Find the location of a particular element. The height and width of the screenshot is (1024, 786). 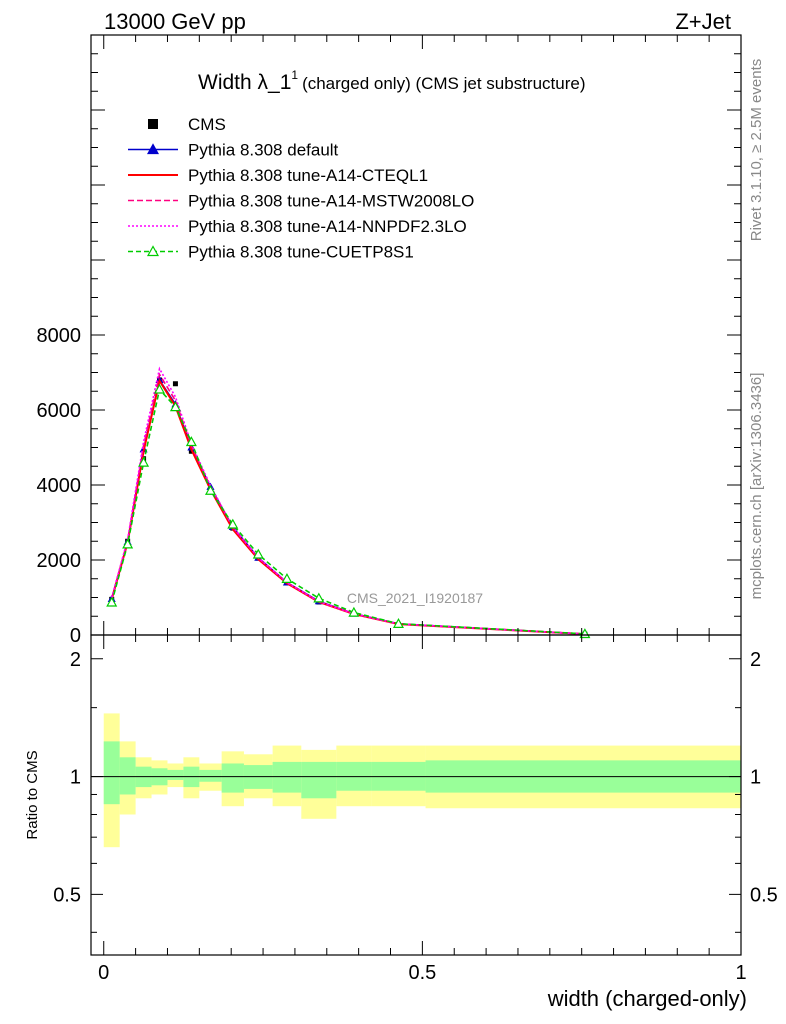

ratio-ytick-label: 1 is located at coordinates (75, 778).